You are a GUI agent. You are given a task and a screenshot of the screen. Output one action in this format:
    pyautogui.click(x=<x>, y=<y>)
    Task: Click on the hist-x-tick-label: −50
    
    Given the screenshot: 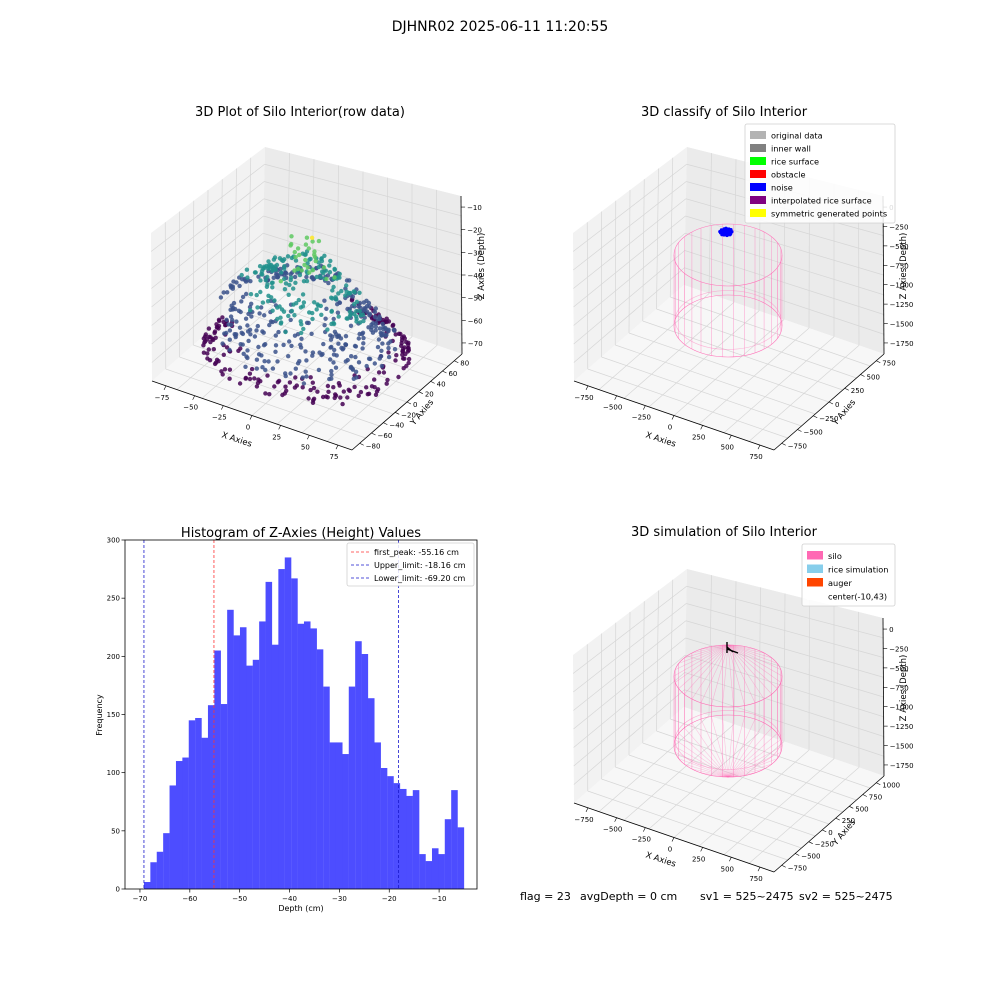 What is the action you would take?
    pyautogui.click(x=239, y=899)
    